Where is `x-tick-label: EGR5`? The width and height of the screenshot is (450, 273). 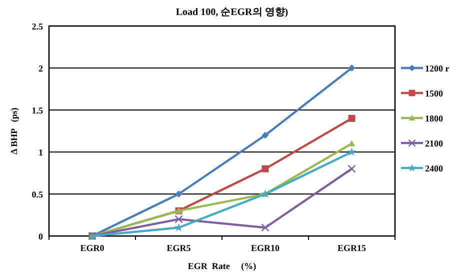 x-tick-label: EGR5 is located at coordinates (179, 248).